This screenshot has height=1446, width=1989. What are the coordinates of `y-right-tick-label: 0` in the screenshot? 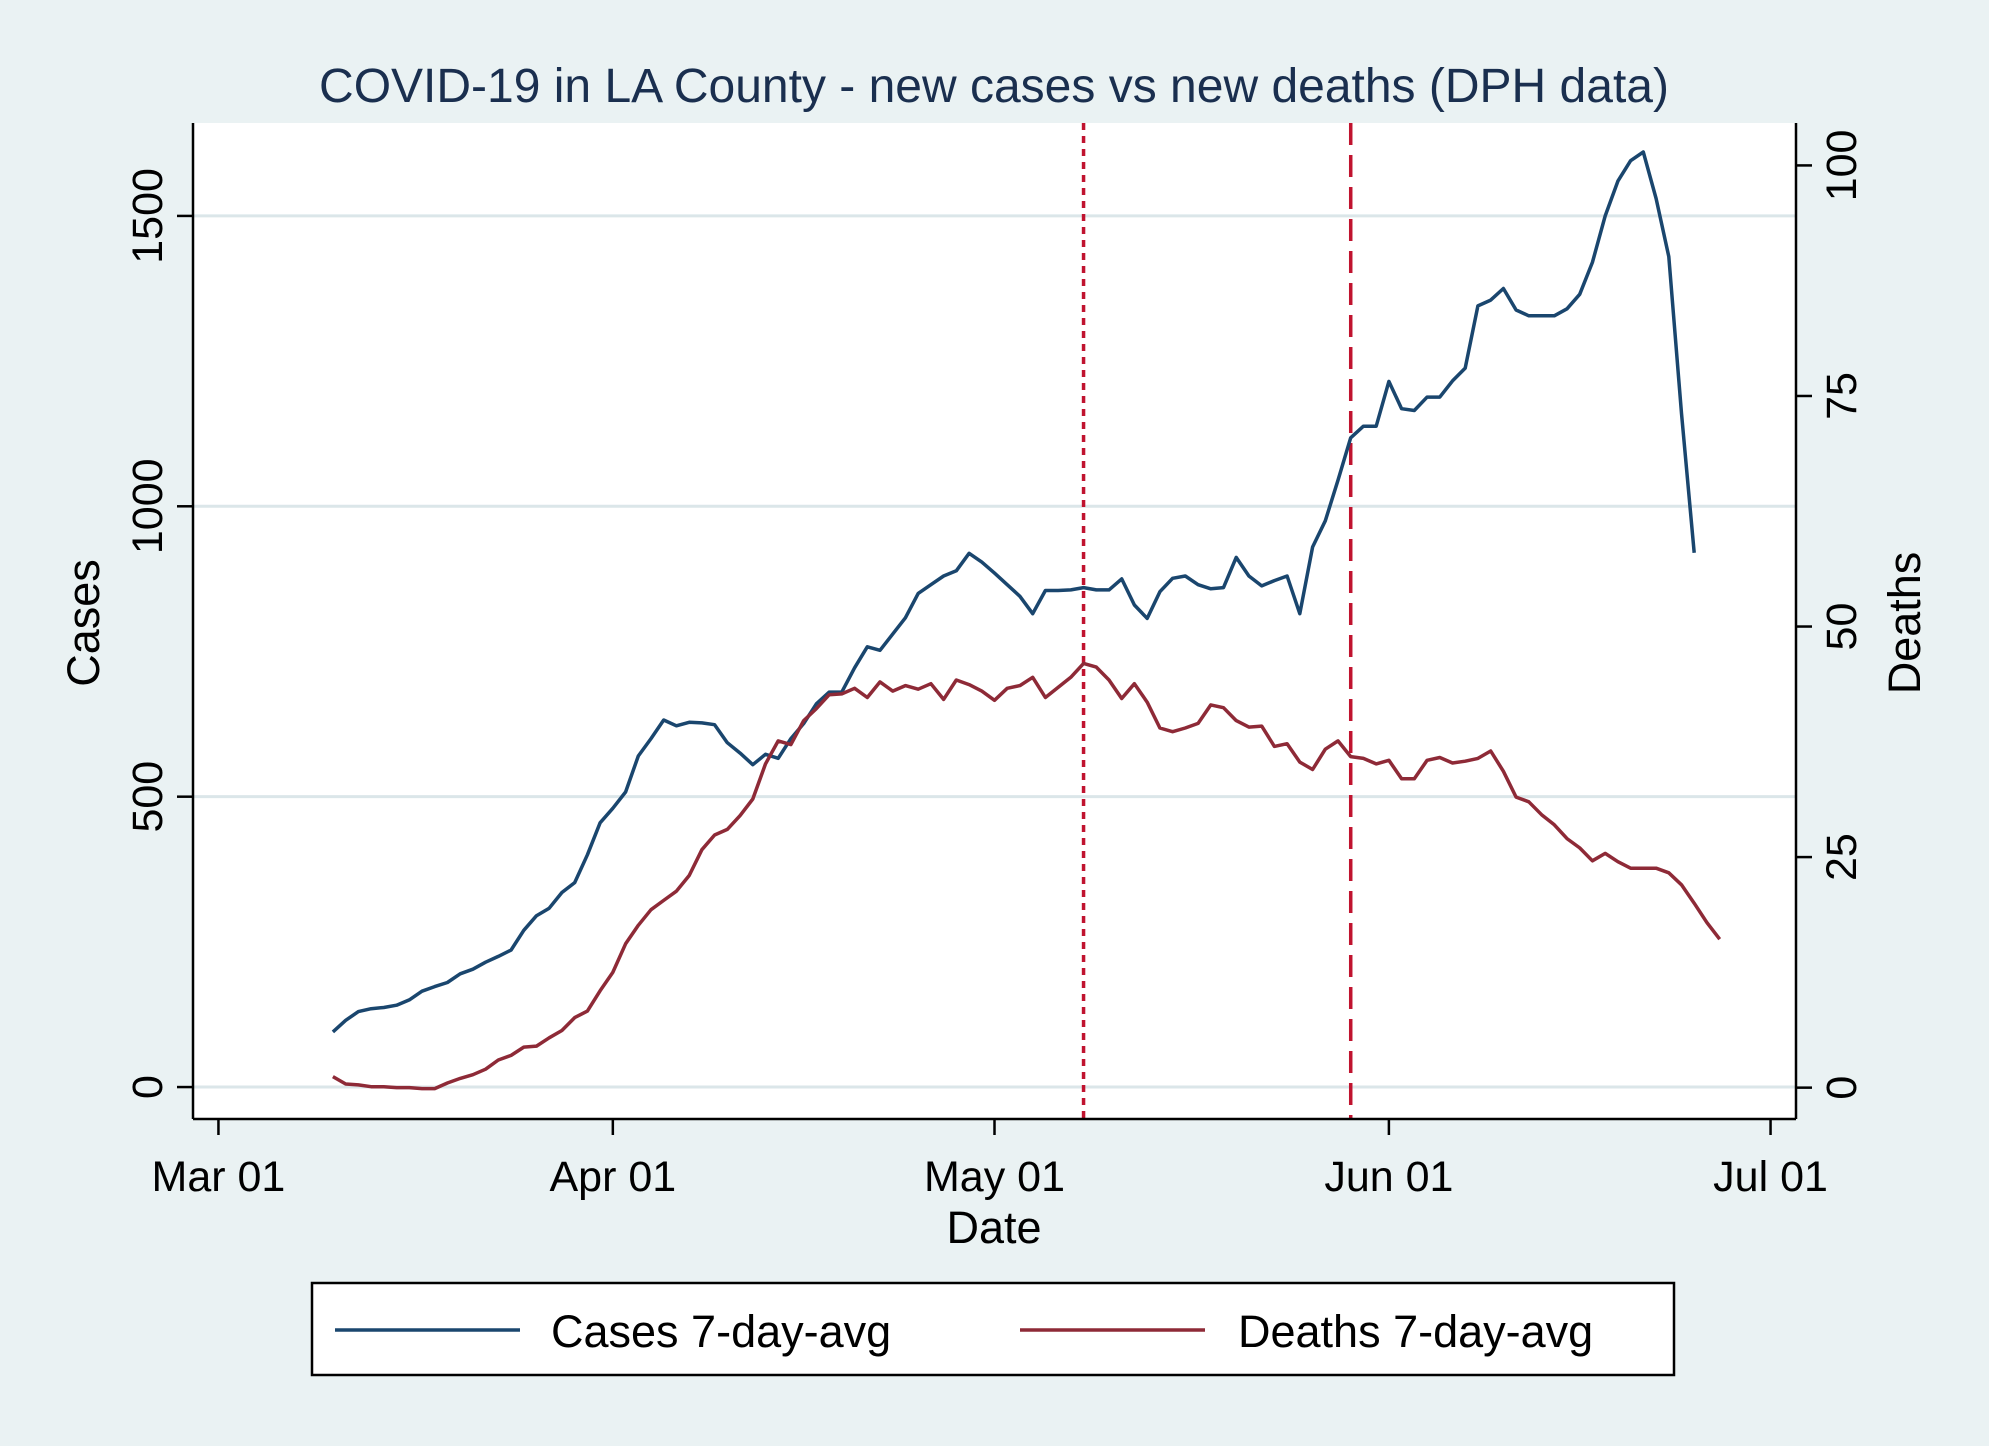 It's located at (1842, 1088).